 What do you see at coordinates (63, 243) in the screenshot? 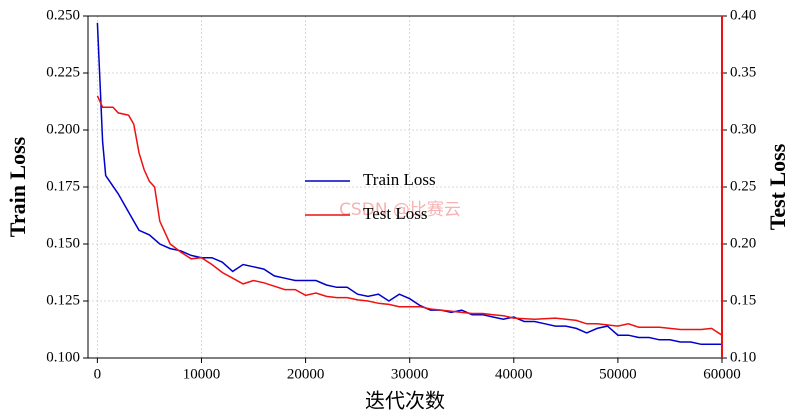
I see `y-tick-label: 0.150` at bounding box center [63, 243].